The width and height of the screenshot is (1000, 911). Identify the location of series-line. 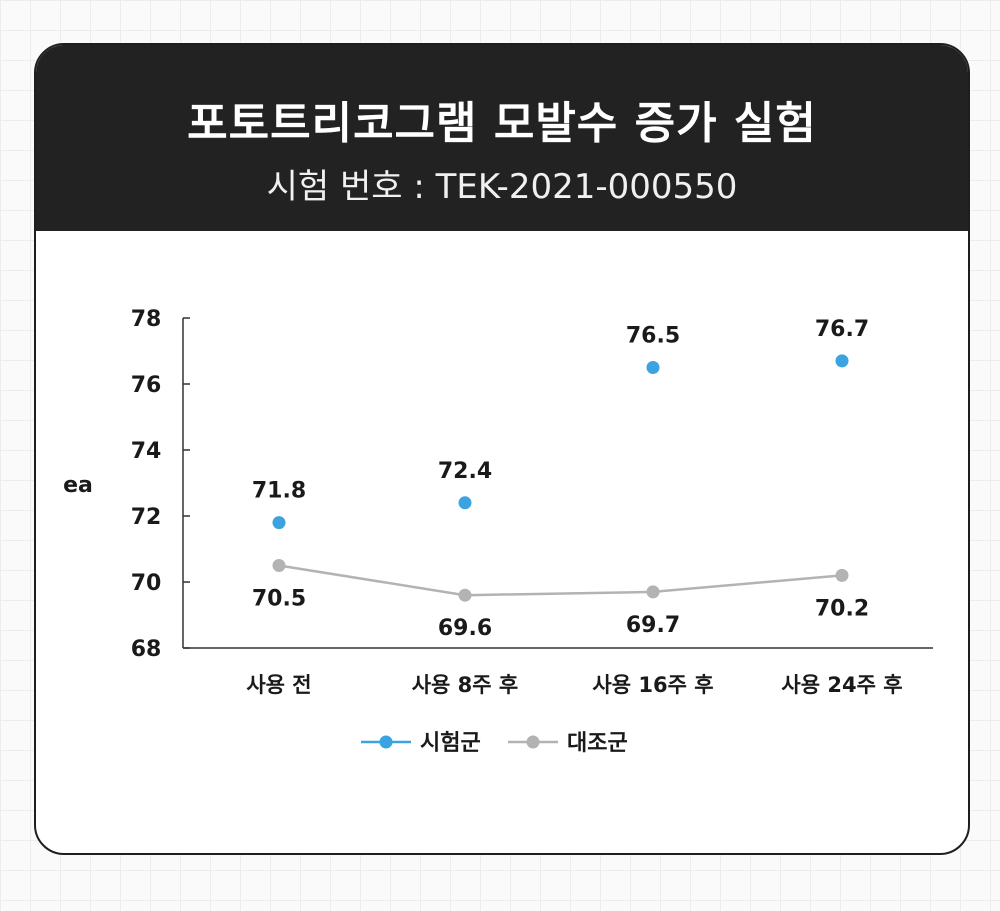
(560, 580).